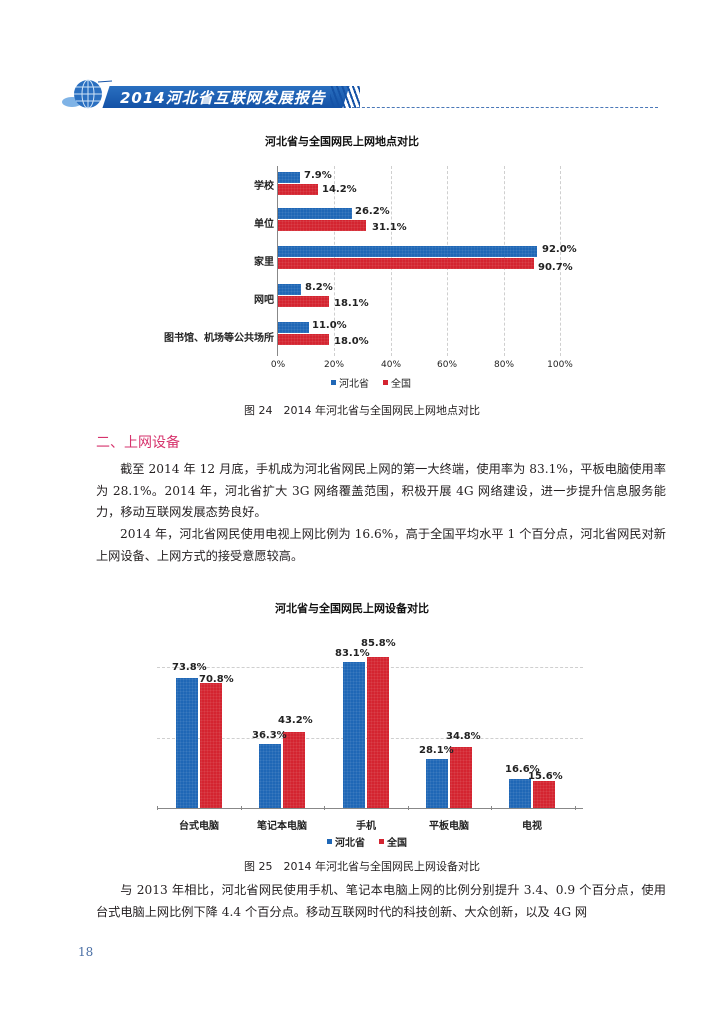 The image size is (724, 1024). I want to click on chart1-x-tick: 20%, so click(334, 365).